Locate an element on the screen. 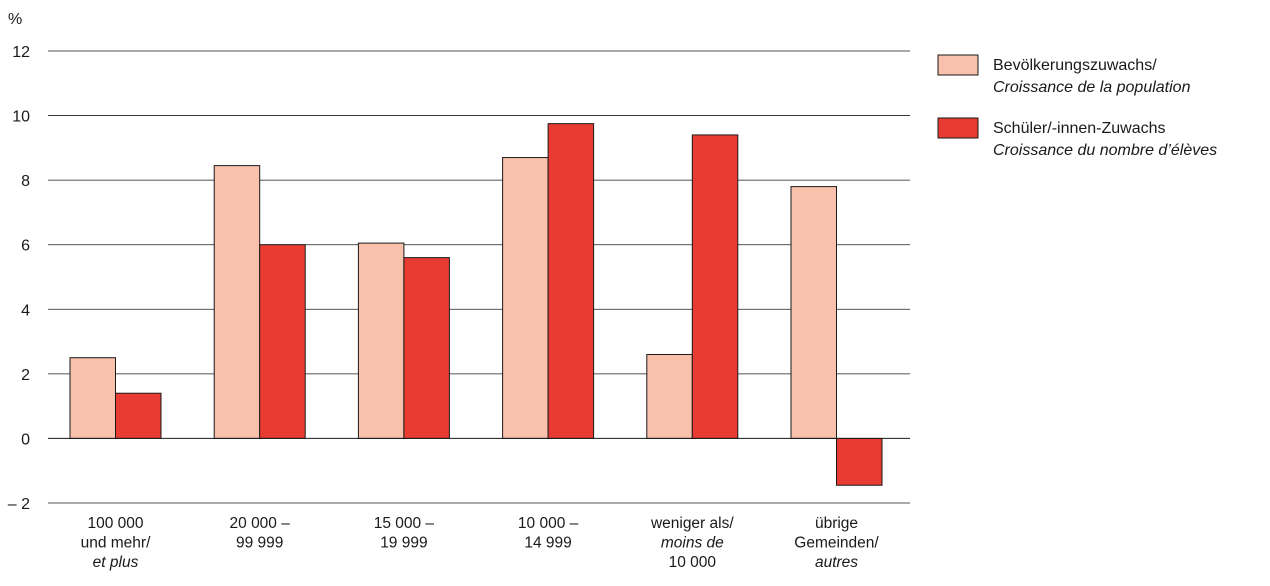  legend-label: Bevölkerungszuwachs/ is located at coordinates (1075, 65).